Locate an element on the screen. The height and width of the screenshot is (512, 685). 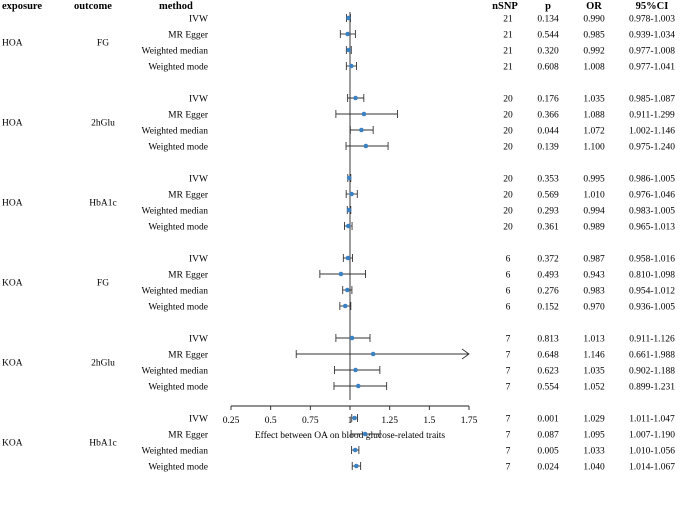
header-nsnp: nSNP is located at coordinates (505, 6).